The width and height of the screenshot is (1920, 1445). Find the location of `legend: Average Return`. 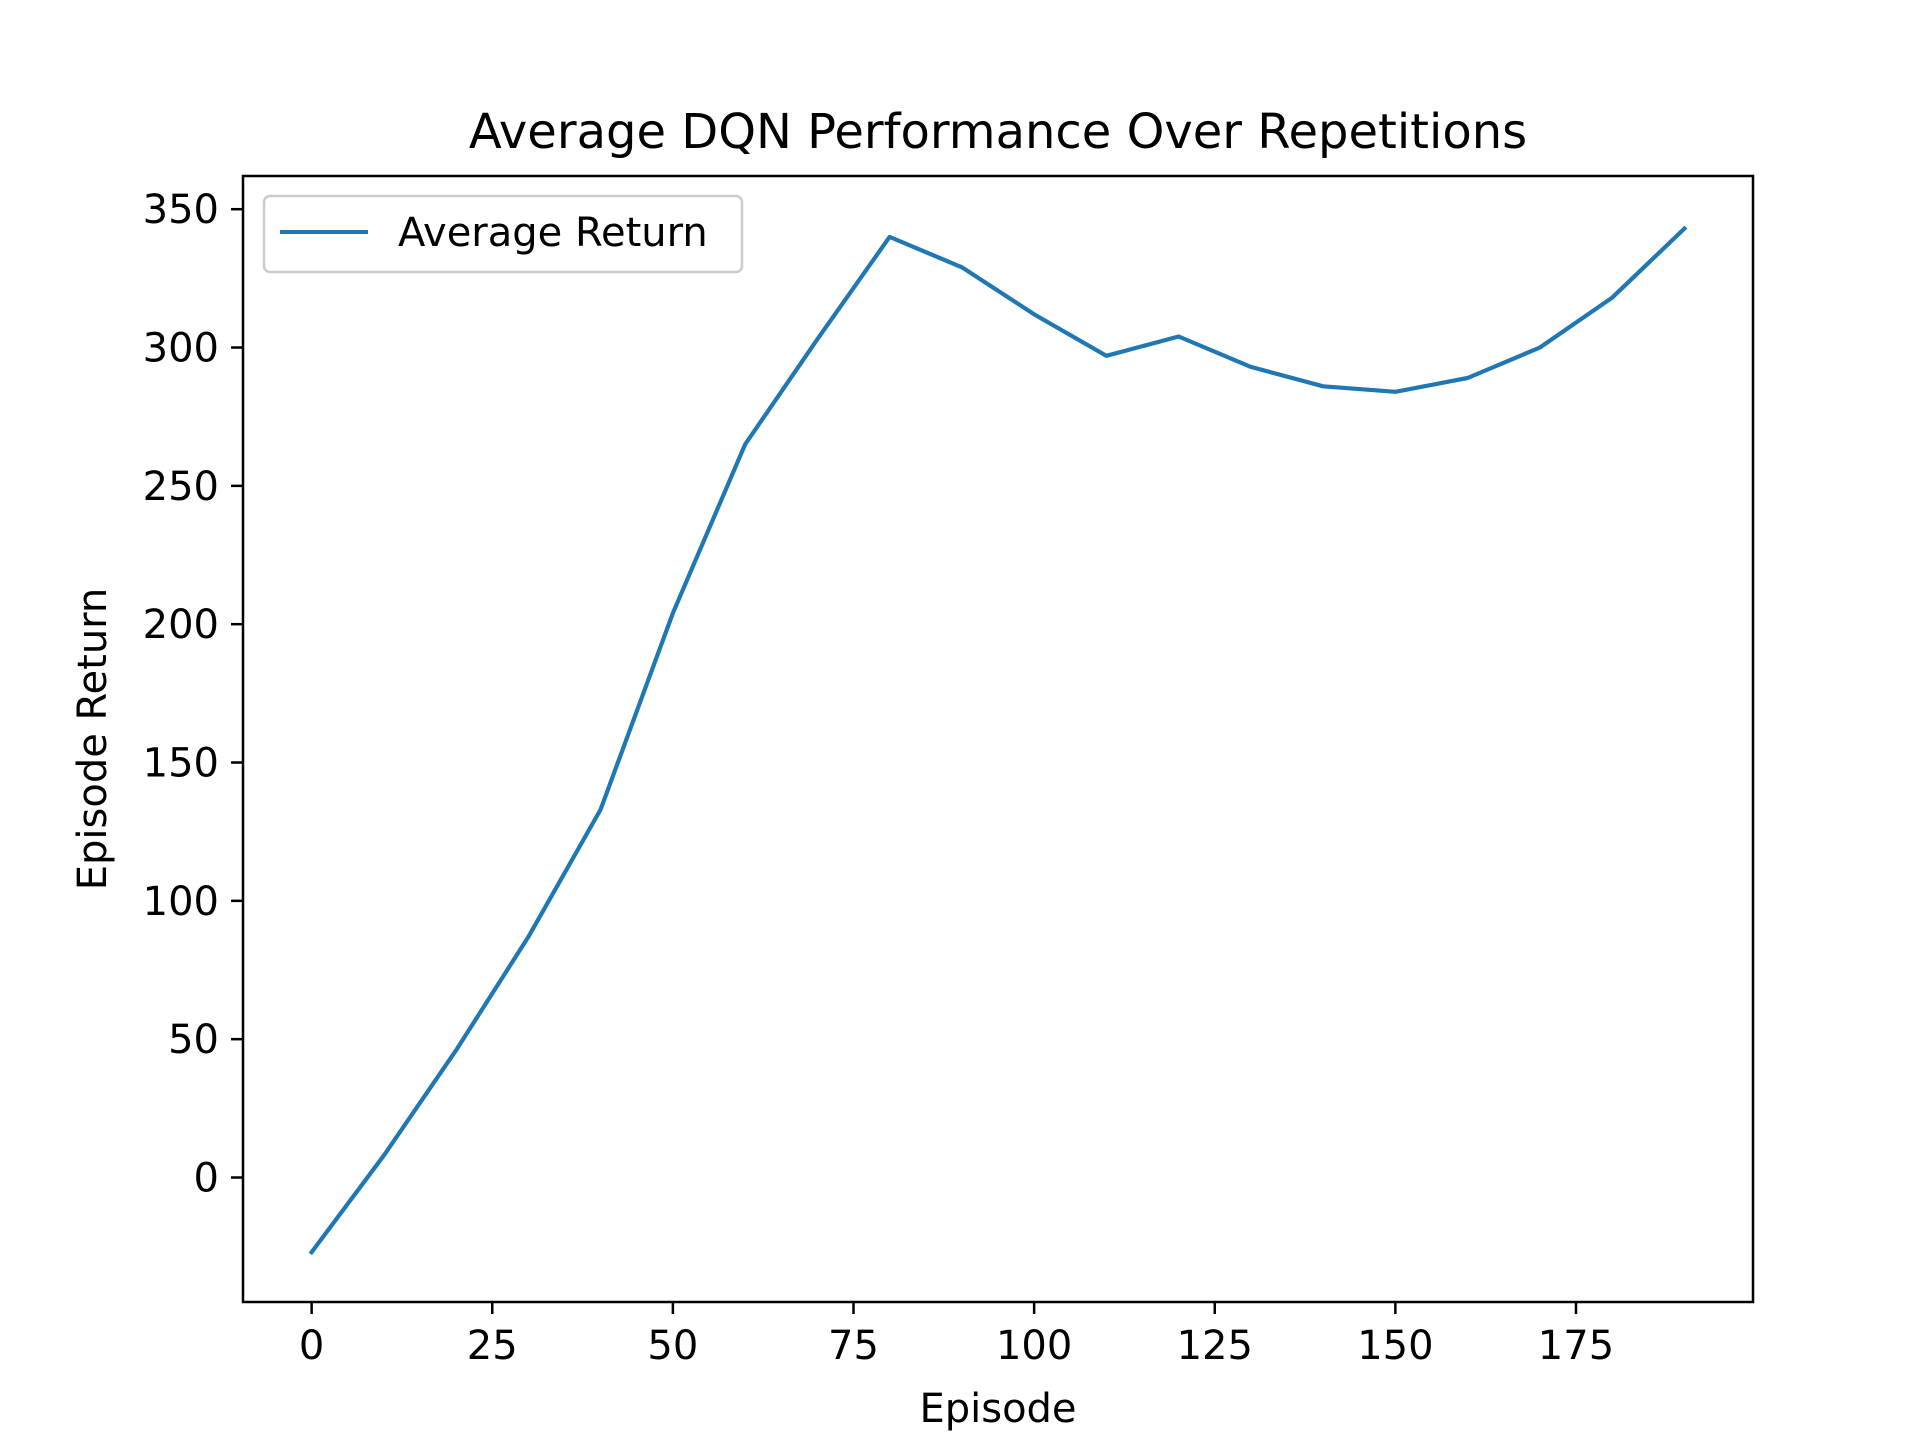

legend: Average Return is located at coordinates (503, 234).